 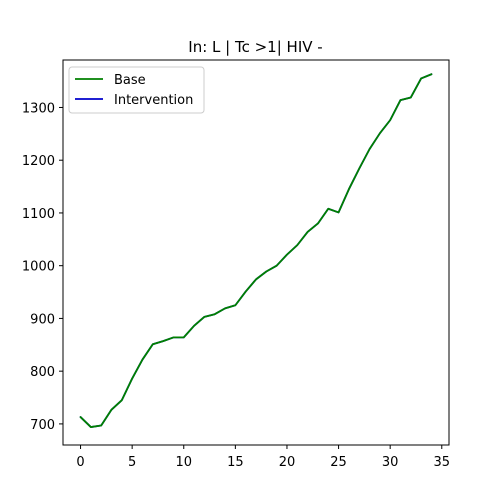 What do you see at coordinates (130, 80) in the screenshot?
I see `legend-label-base: Base` at bounding box center [130, 80].